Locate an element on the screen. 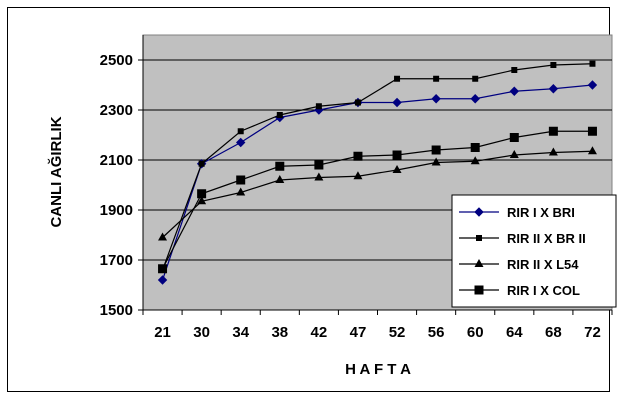  legend-label: RIR I X BRI is located at coordinates (541, 212).